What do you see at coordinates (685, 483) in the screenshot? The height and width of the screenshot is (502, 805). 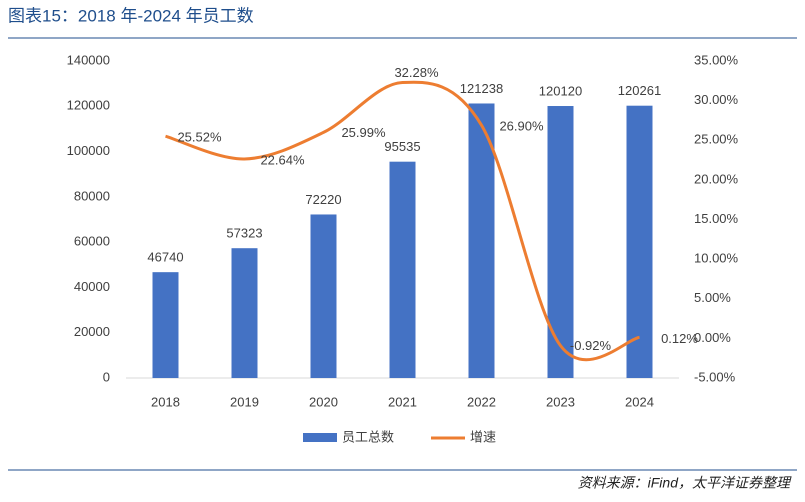 I see `source: 资料来源：iFind，太平洋证券整理` at bounding box center [685, 483].